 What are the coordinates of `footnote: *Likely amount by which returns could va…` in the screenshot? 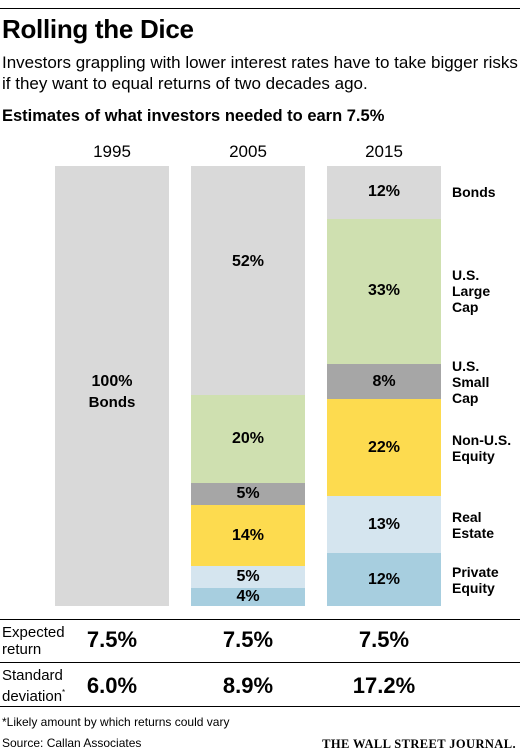 It's located at (116, 722).